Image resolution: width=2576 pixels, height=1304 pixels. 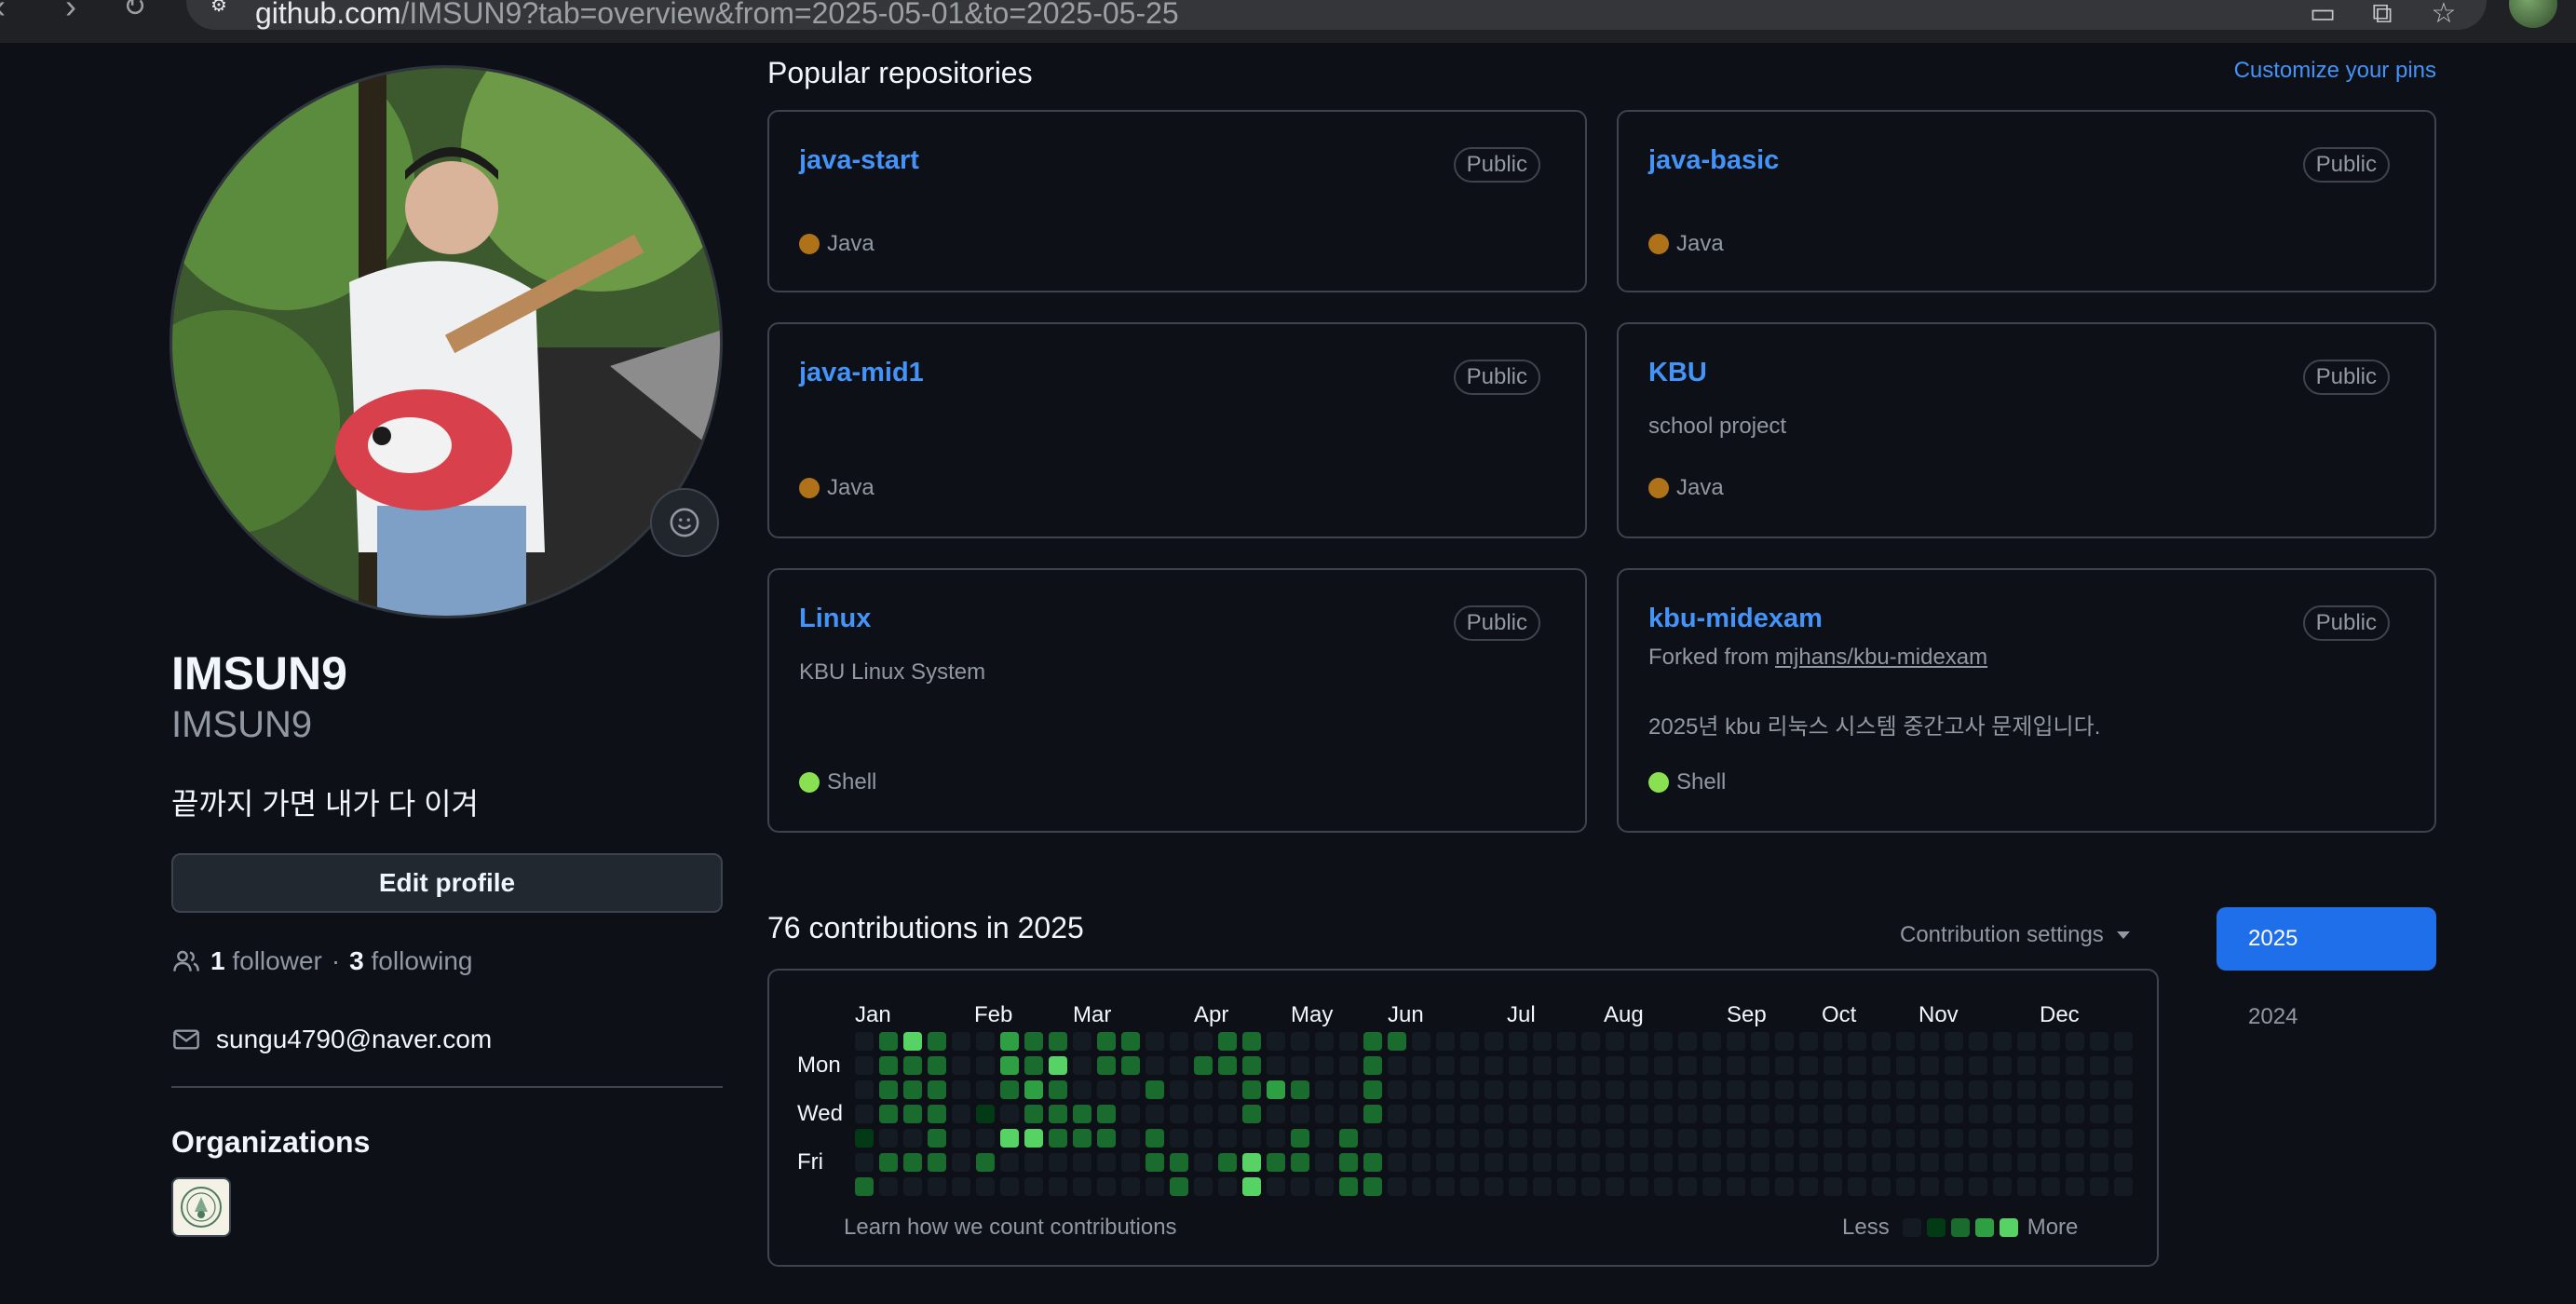 What do you see at coordinates (2323, 14) in the screenshot?
I see `install-app-icon: ▭` at bounding box center [2323, 14].